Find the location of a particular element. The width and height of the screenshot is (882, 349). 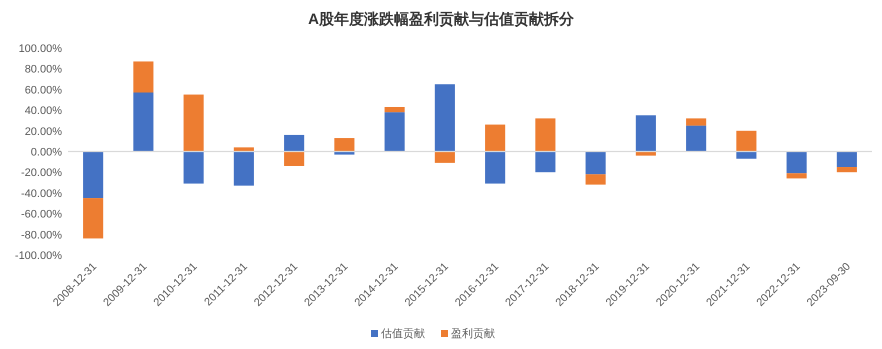

y-tick-label: -20.00% is located at coordinates (41, 173).